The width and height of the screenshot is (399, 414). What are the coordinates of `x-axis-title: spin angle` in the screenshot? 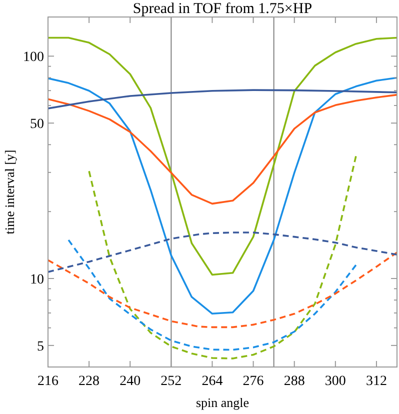 It's located at (223, 402).